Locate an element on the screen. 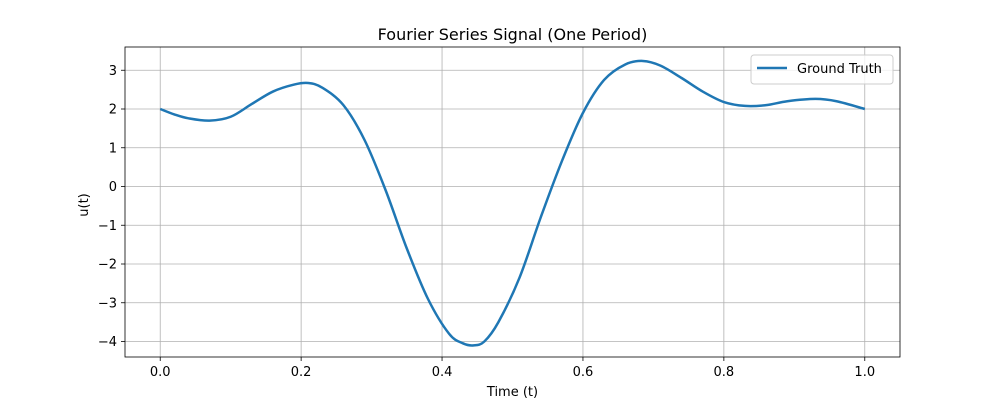 The height and width of the screenshot is (404, 1000). legend-box is located at coordinates (822, 69).